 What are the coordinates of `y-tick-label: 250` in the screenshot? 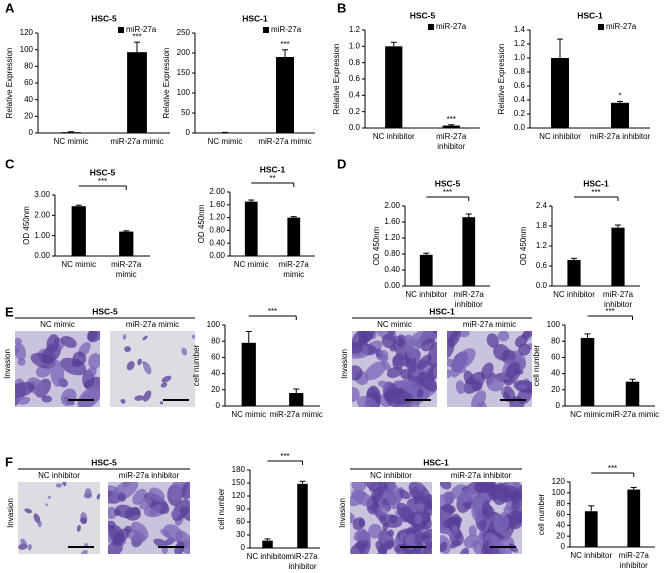 It's located at (184, 32).